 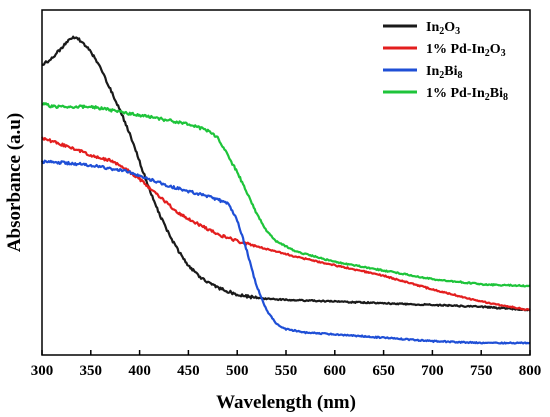 I want to click on x-tick-label: 550, so click(x=286, y=371).